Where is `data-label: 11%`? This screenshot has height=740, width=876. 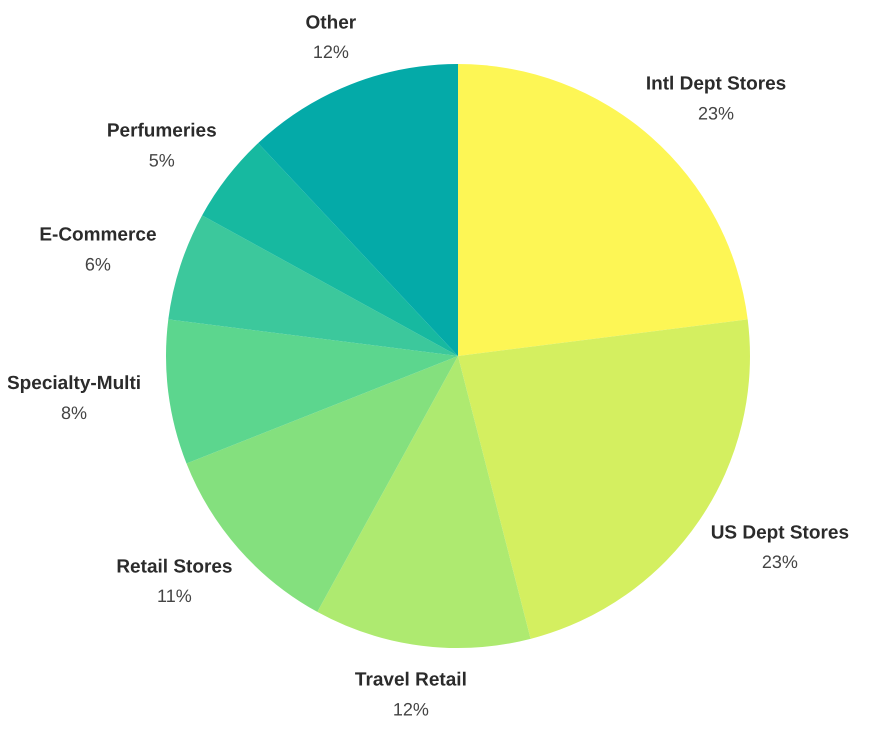 data-label: 11% is located at coordinates (174, 596).